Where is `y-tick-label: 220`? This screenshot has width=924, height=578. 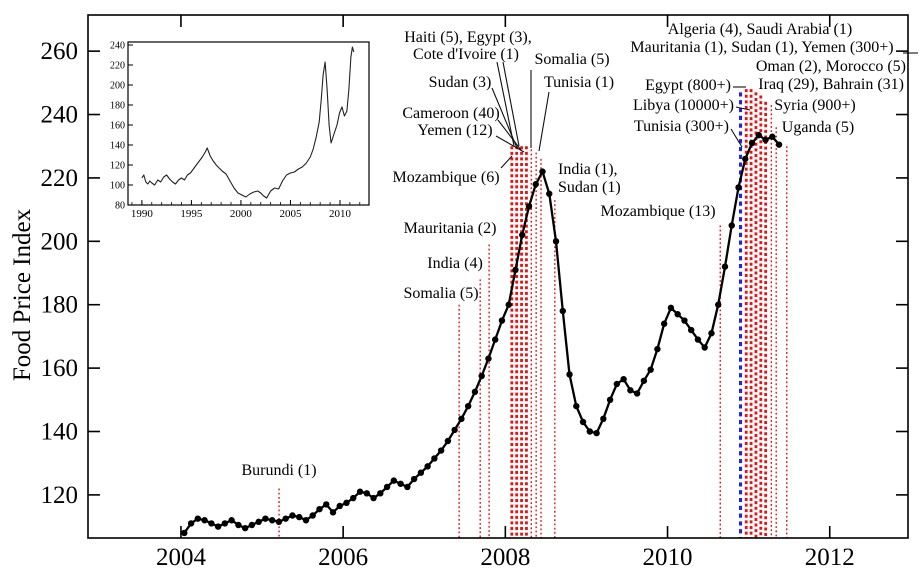 y-tick-label: 220 is located at coordinates (60, 178).